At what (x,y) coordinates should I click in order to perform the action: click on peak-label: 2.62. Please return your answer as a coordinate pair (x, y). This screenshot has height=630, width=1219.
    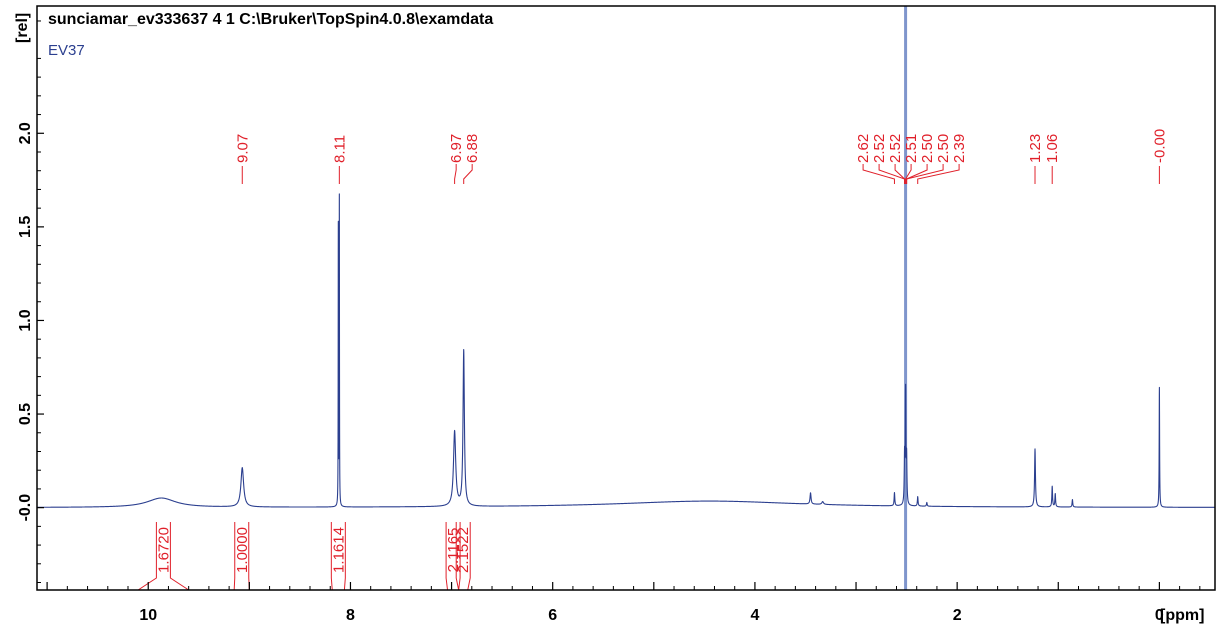
    Looking at the image, I should click on (863, 148).